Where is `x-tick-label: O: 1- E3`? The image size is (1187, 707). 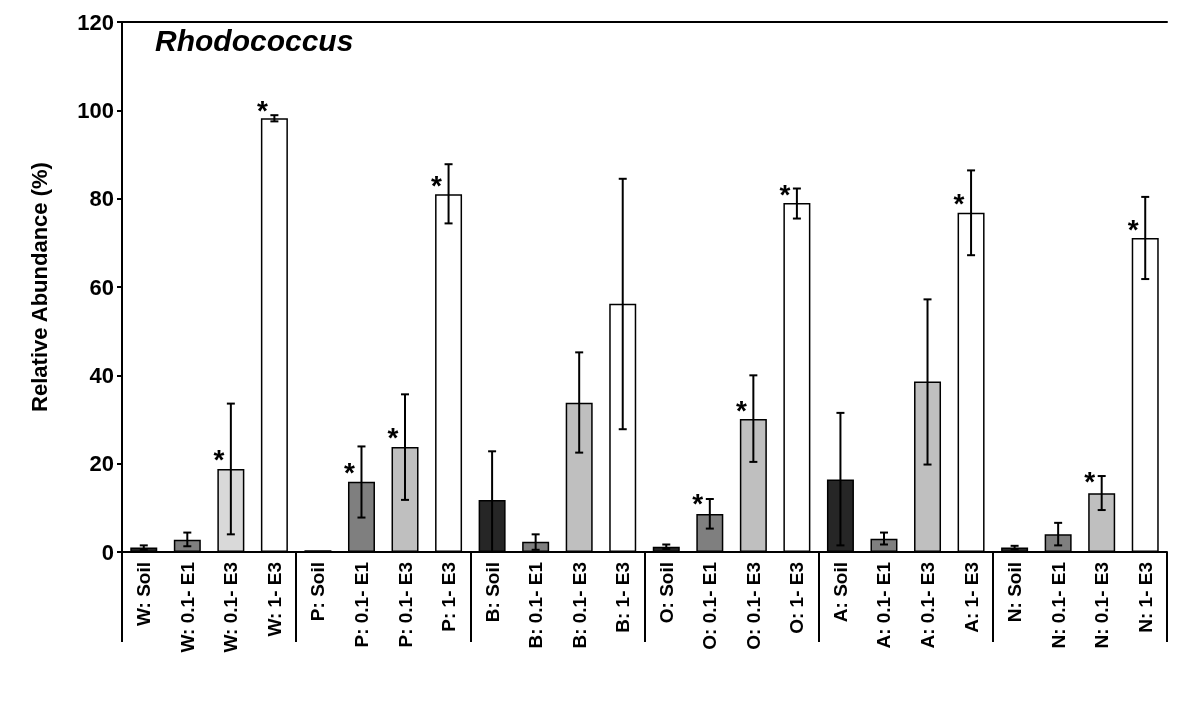
x-tick-label: O: 1- E3 is located at coordinates (797, 598).